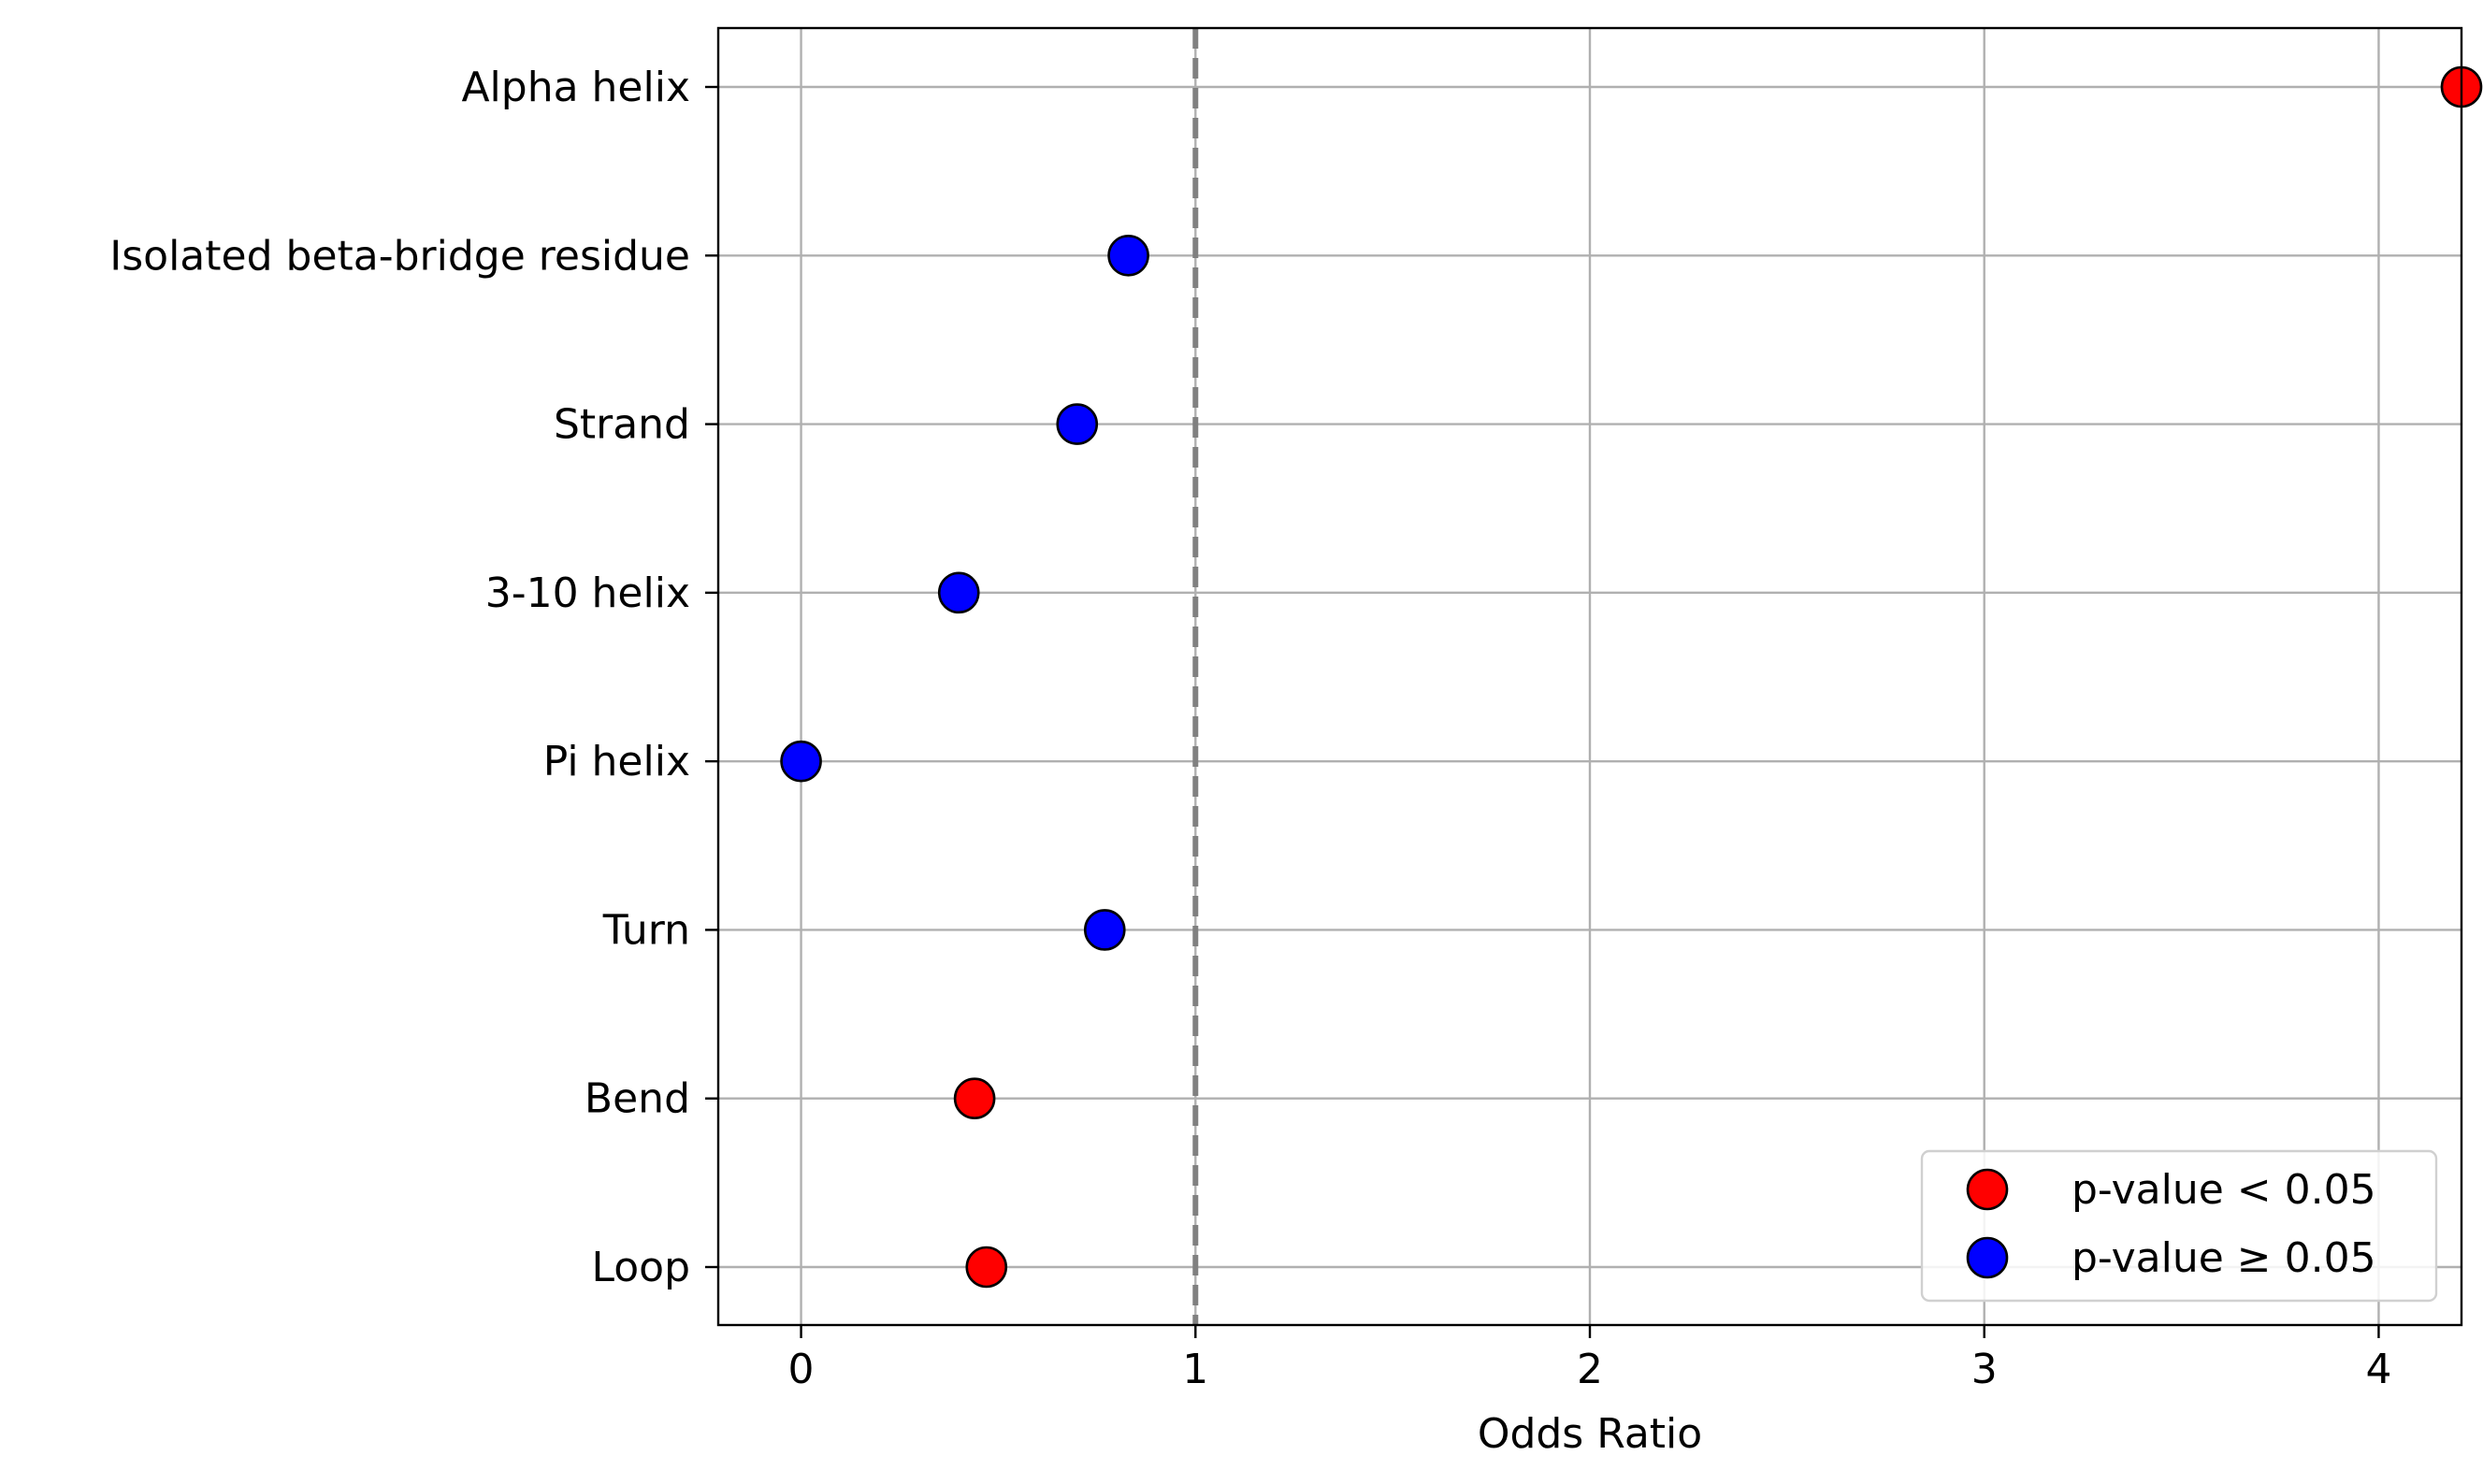 This screenshot has height=1484, width=2483. I want to click on legend: p-value < 0.05 p-value ≥ 0.05, so click(2179, 1226).